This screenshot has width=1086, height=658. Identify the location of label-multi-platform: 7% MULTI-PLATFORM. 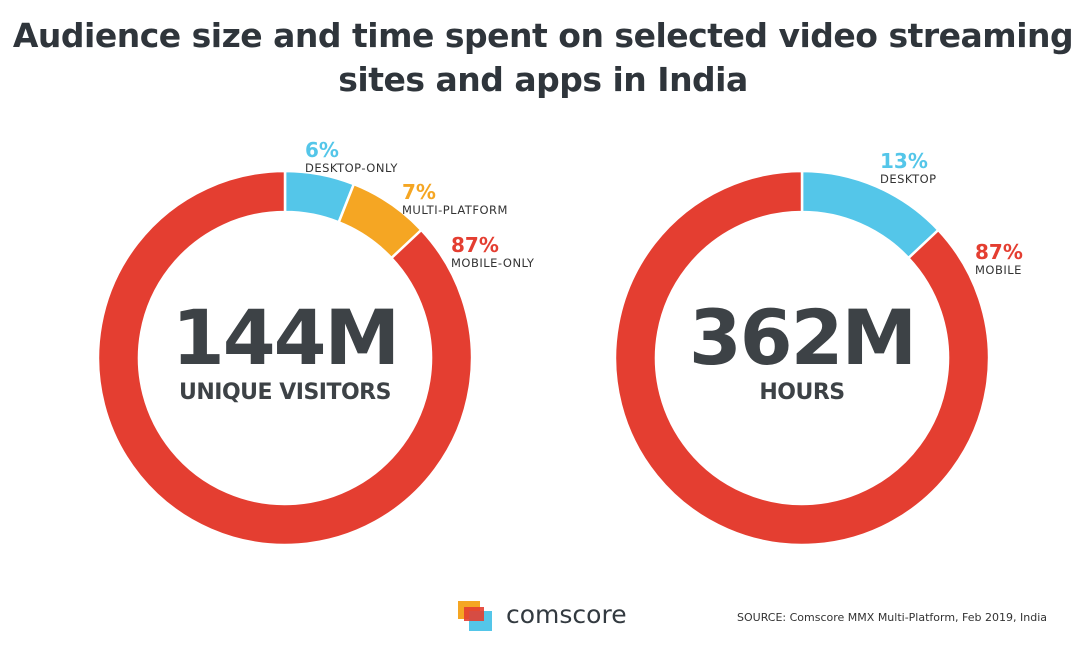
(455, 199).